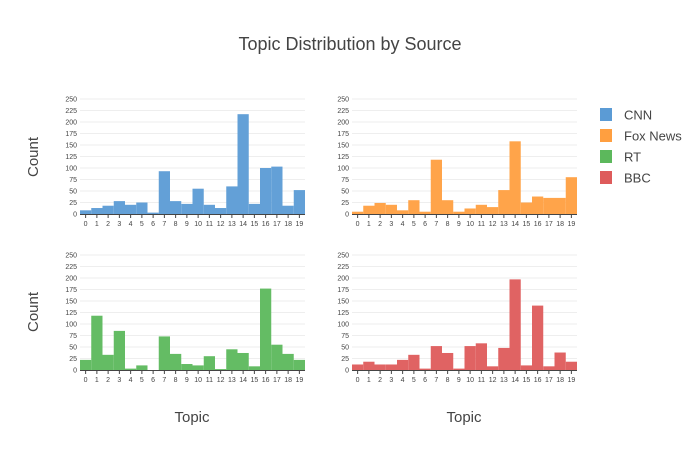  What do you see at coordinates (620, 157) in the screenshot?
I see `legend-item-rt: RT` at bounding box center [620, 157].